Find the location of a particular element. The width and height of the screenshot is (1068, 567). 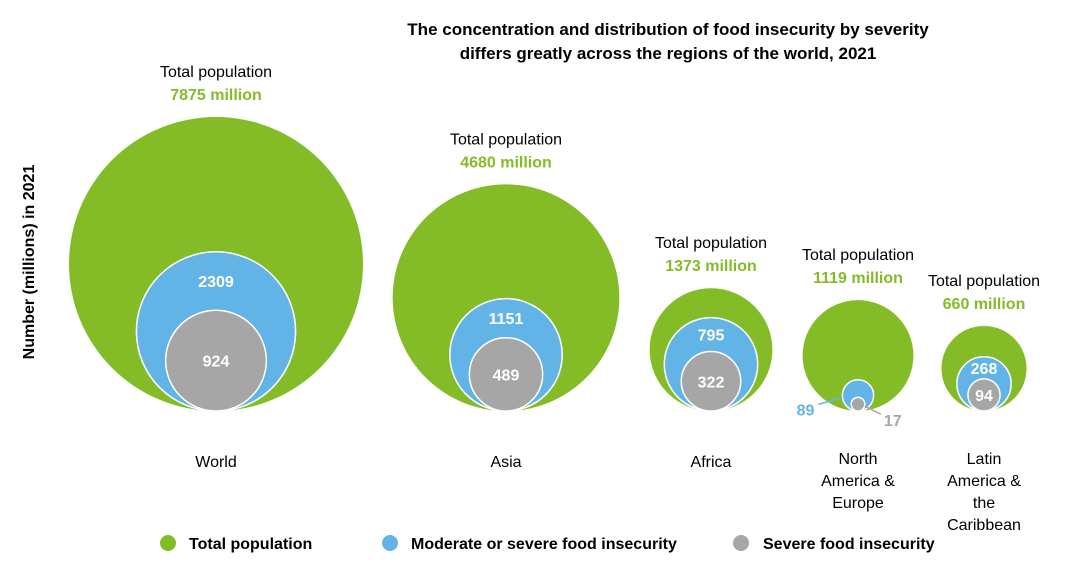

region-1-name-line-1: World is located at coordinates (216, 462).